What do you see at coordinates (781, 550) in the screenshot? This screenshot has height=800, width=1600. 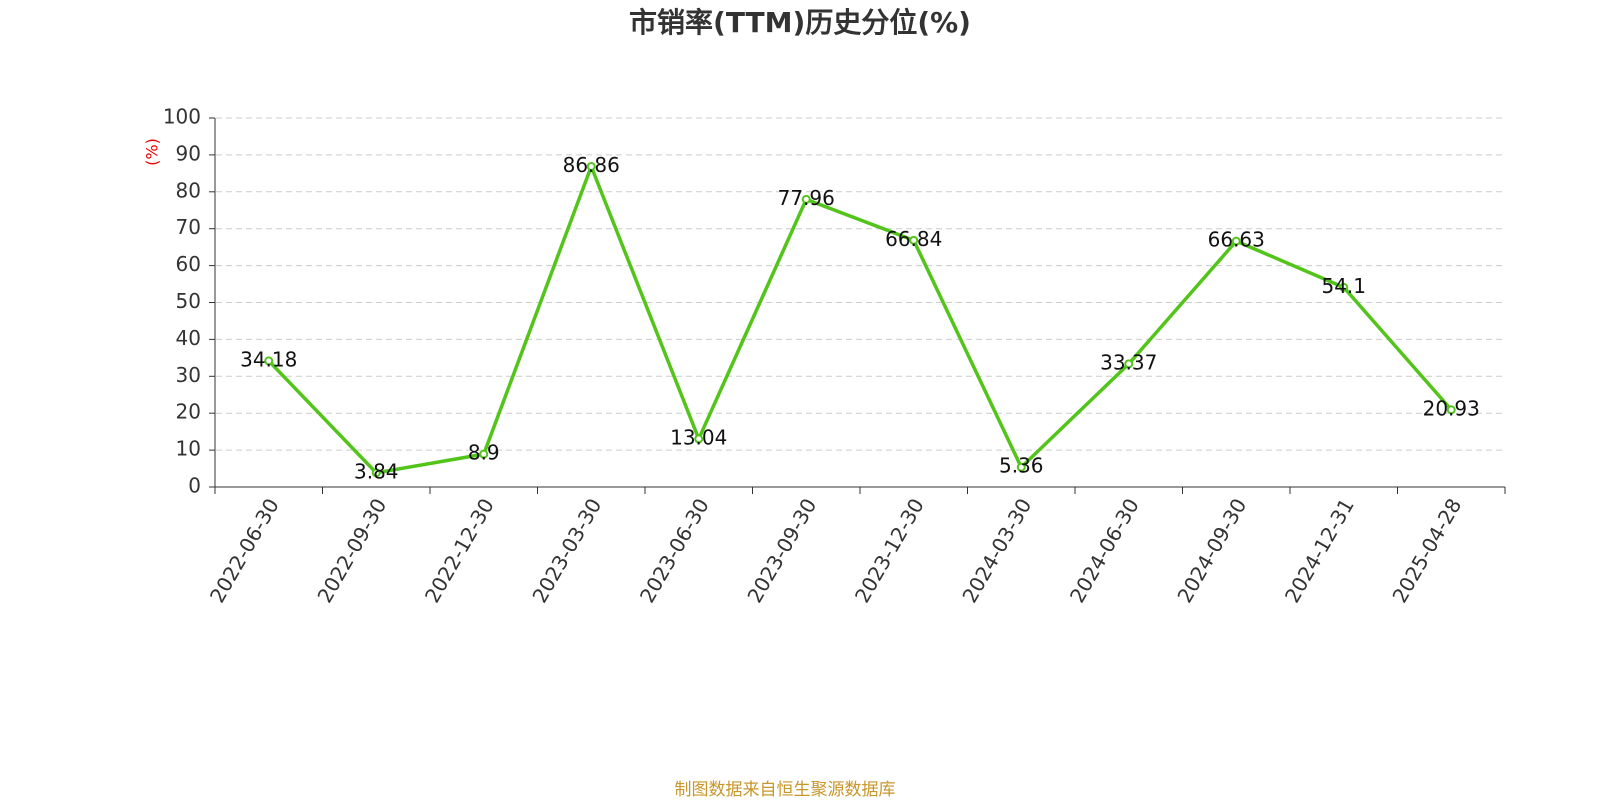 I see `x-tick-label: 2023-09-30` at bounding box center [781, 550].